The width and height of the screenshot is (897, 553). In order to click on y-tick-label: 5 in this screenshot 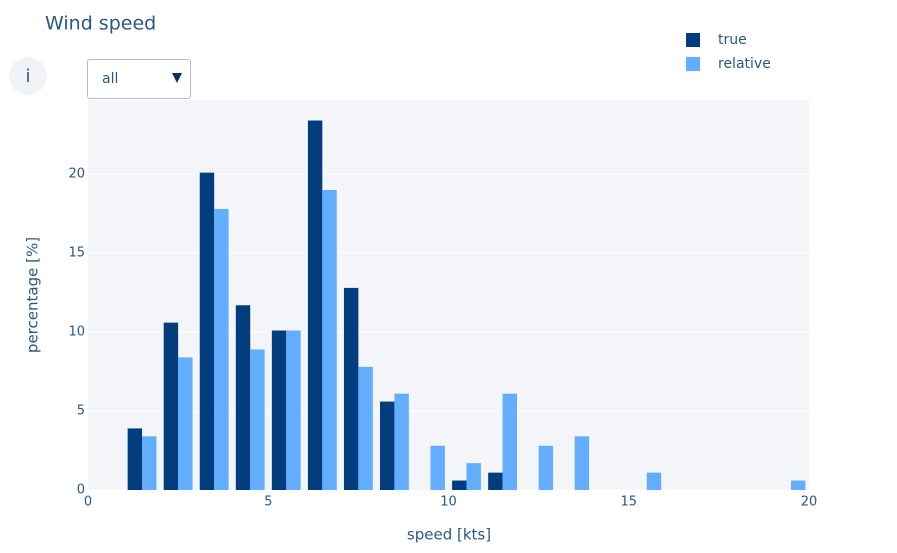, I will do `click(81, 411)`.